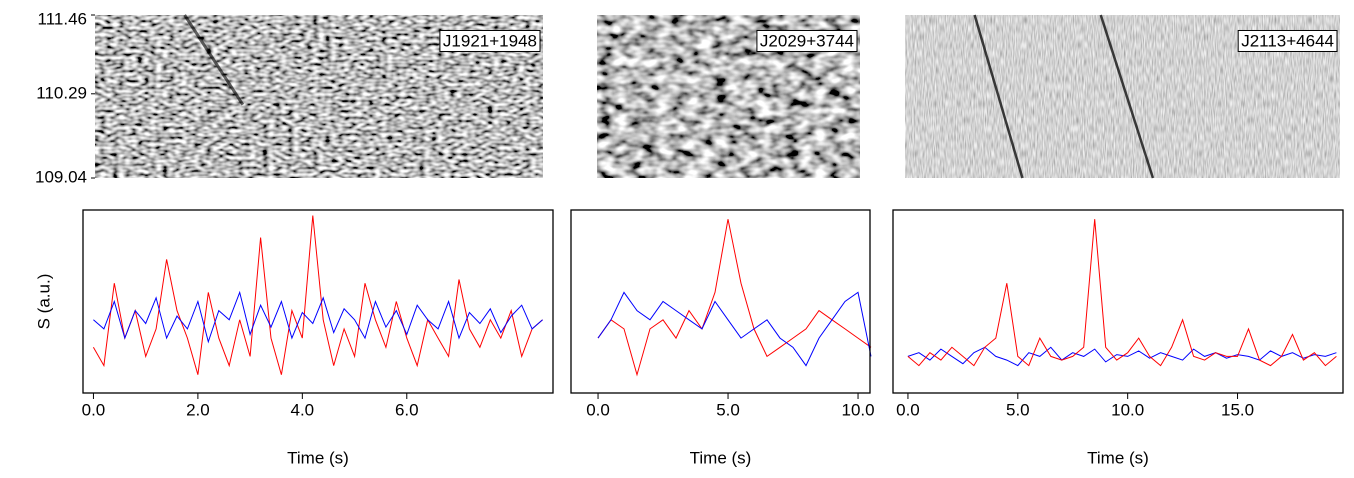 This screenshot has height=478, width=1354. Describe the element at coordinates (62, 18) in the screenshot. I see `y-tick-label: 111.46` at that location.